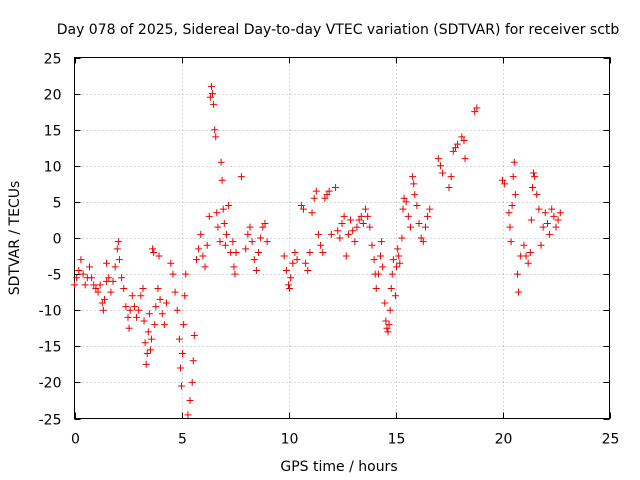  What do you see at coordinates (53, 60) in the screenshot?
I see `y-tick-label: 25` at bounding box center [53, 60].